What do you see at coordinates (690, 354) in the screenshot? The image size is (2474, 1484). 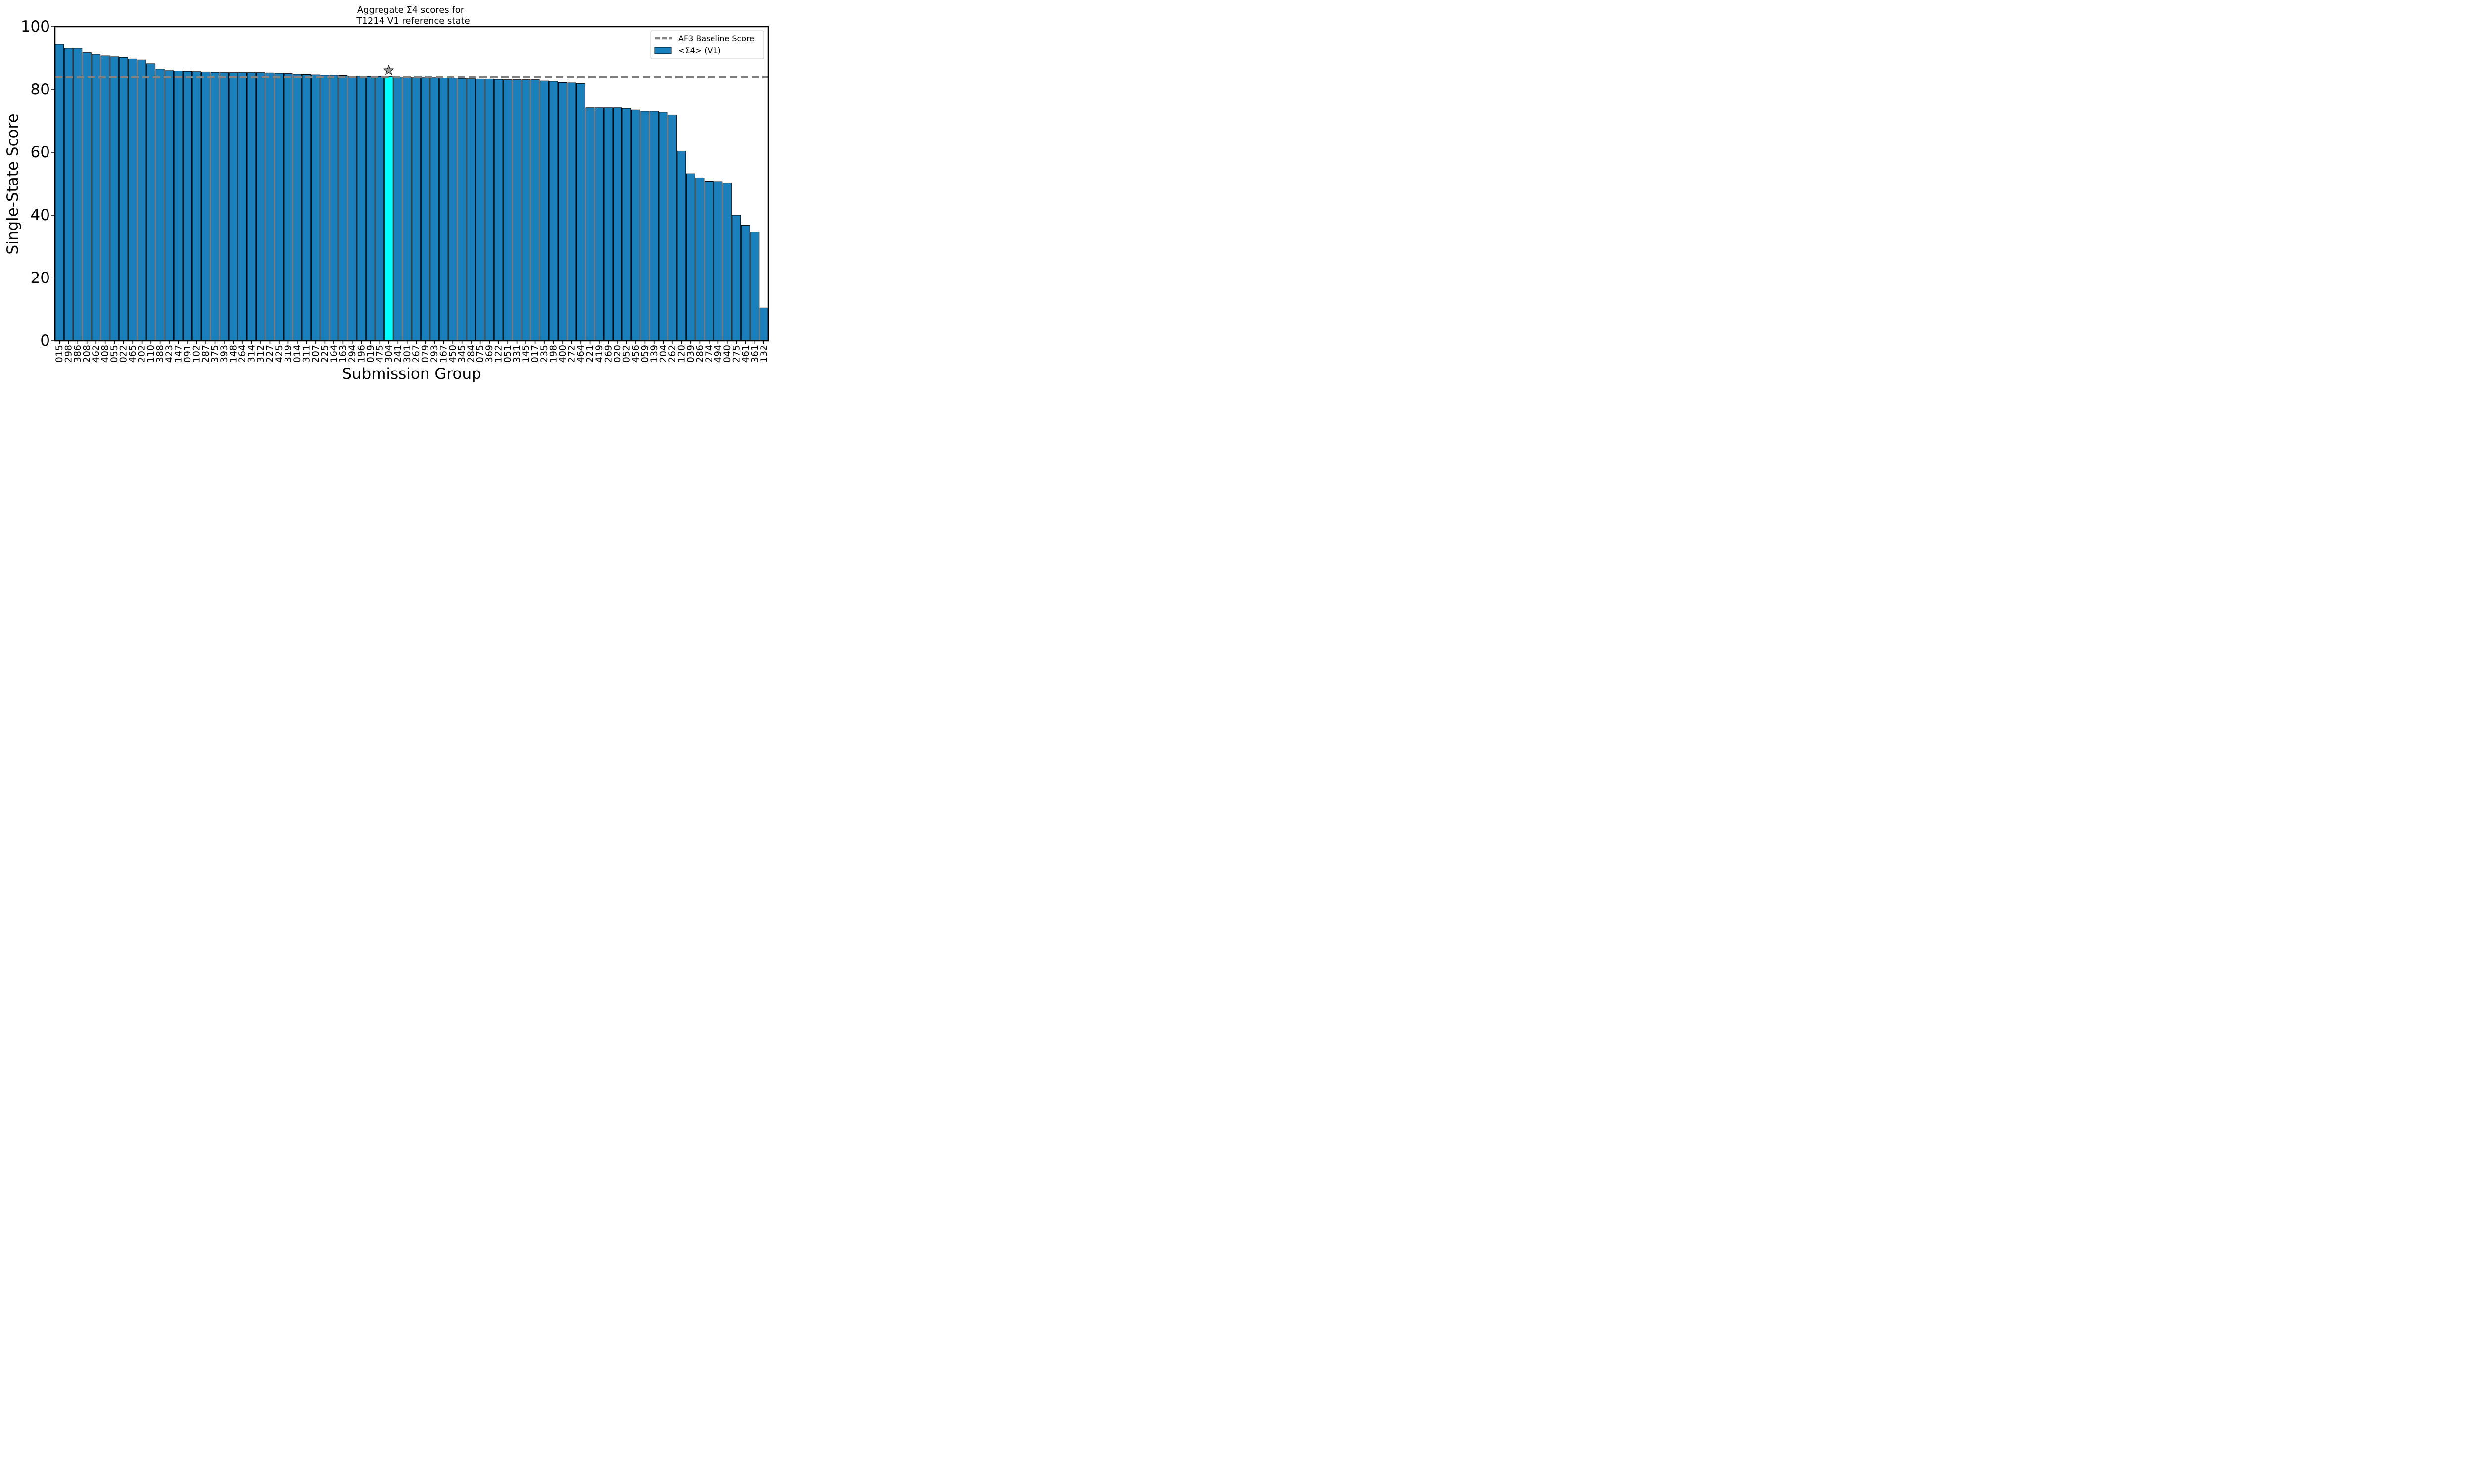 I see `x-tick-label-039: 039` at bounding box center [690, 354].